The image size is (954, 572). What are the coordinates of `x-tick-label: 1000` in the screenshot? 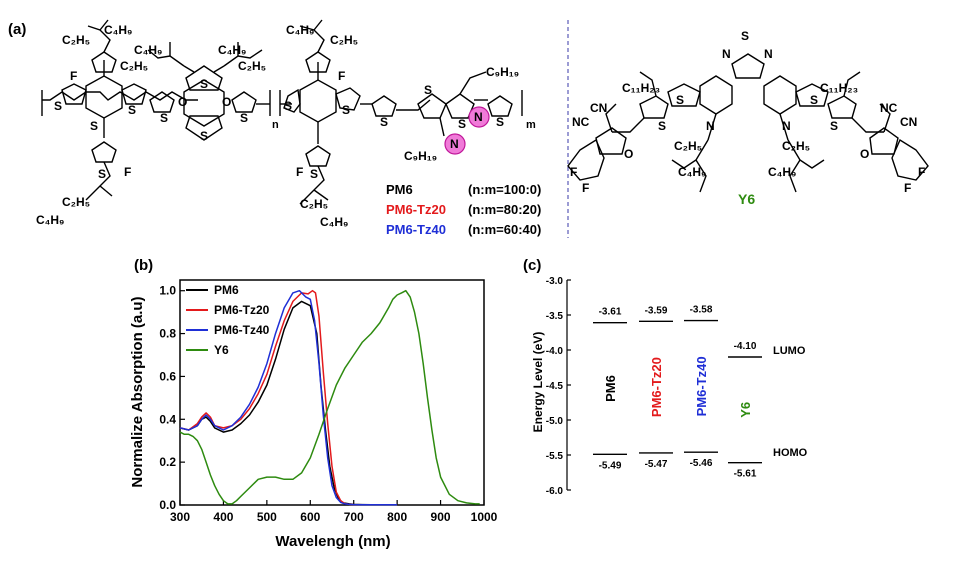 It's located at (484, 517).